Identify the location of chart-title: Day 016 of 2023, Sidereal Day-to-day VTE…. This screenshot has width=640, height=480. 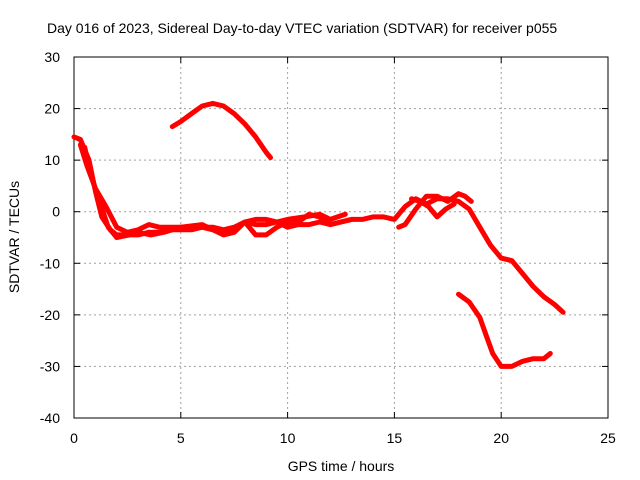
(302, 28).